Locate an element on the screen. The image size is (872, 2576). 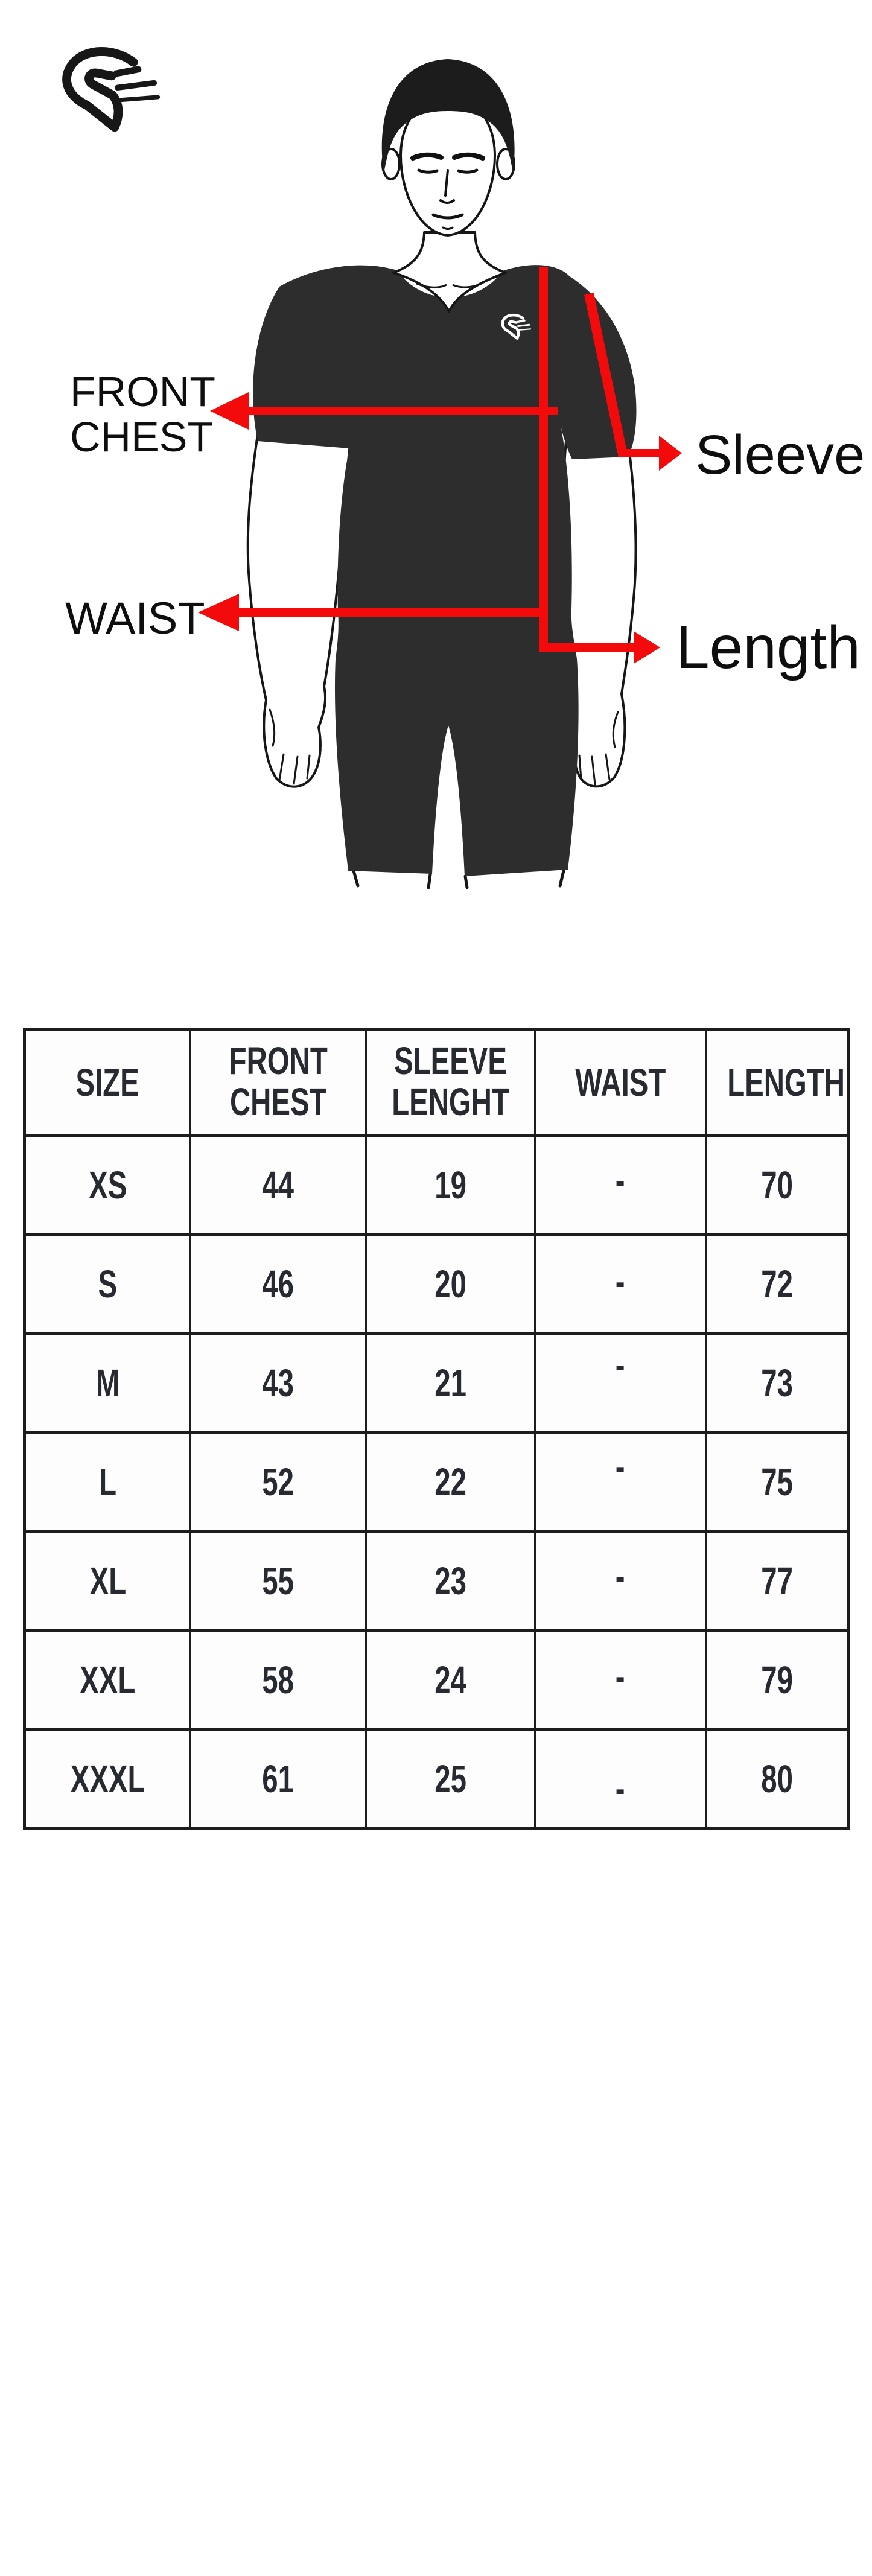
sleeve-lenght-cell: 25 is located at coordinates (450, 1779).